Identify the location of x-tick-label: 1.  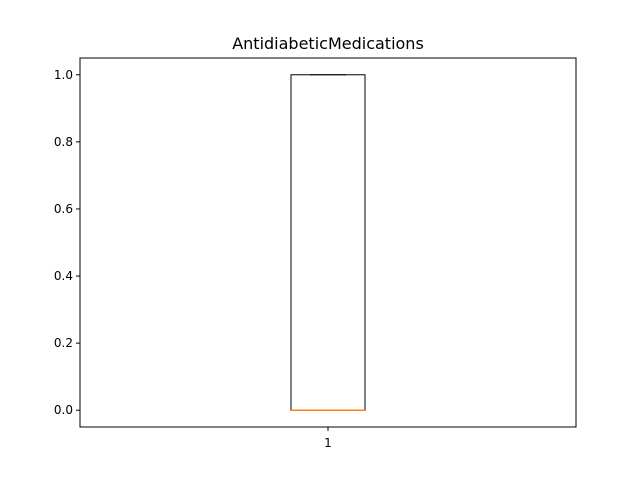
(328, 443).